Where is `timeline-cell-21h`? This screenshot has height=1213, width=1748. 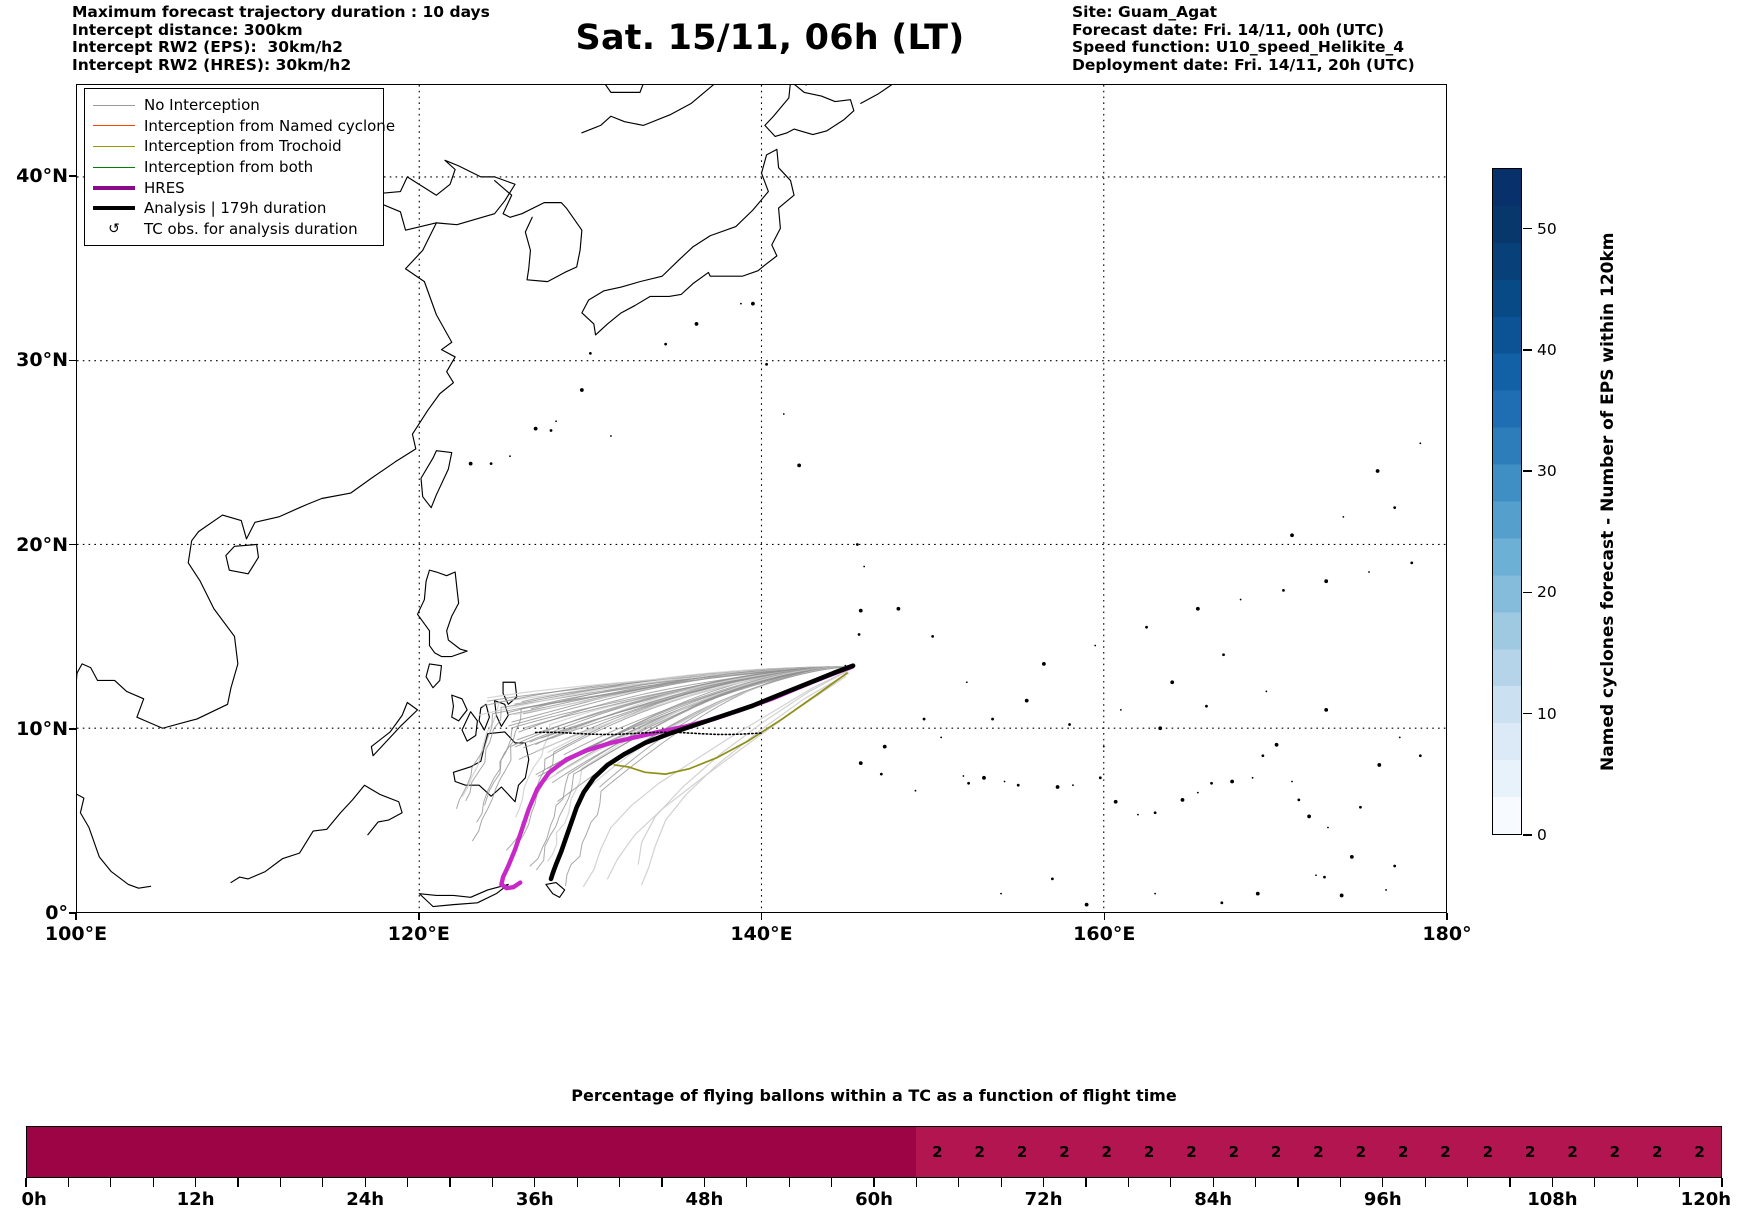
timeline-cell-21h is located at coordinates (344, 1152).